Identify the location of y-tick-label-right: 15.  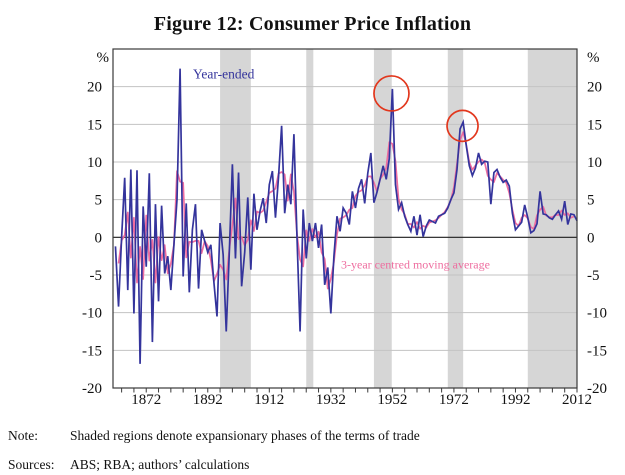
(594, 125).